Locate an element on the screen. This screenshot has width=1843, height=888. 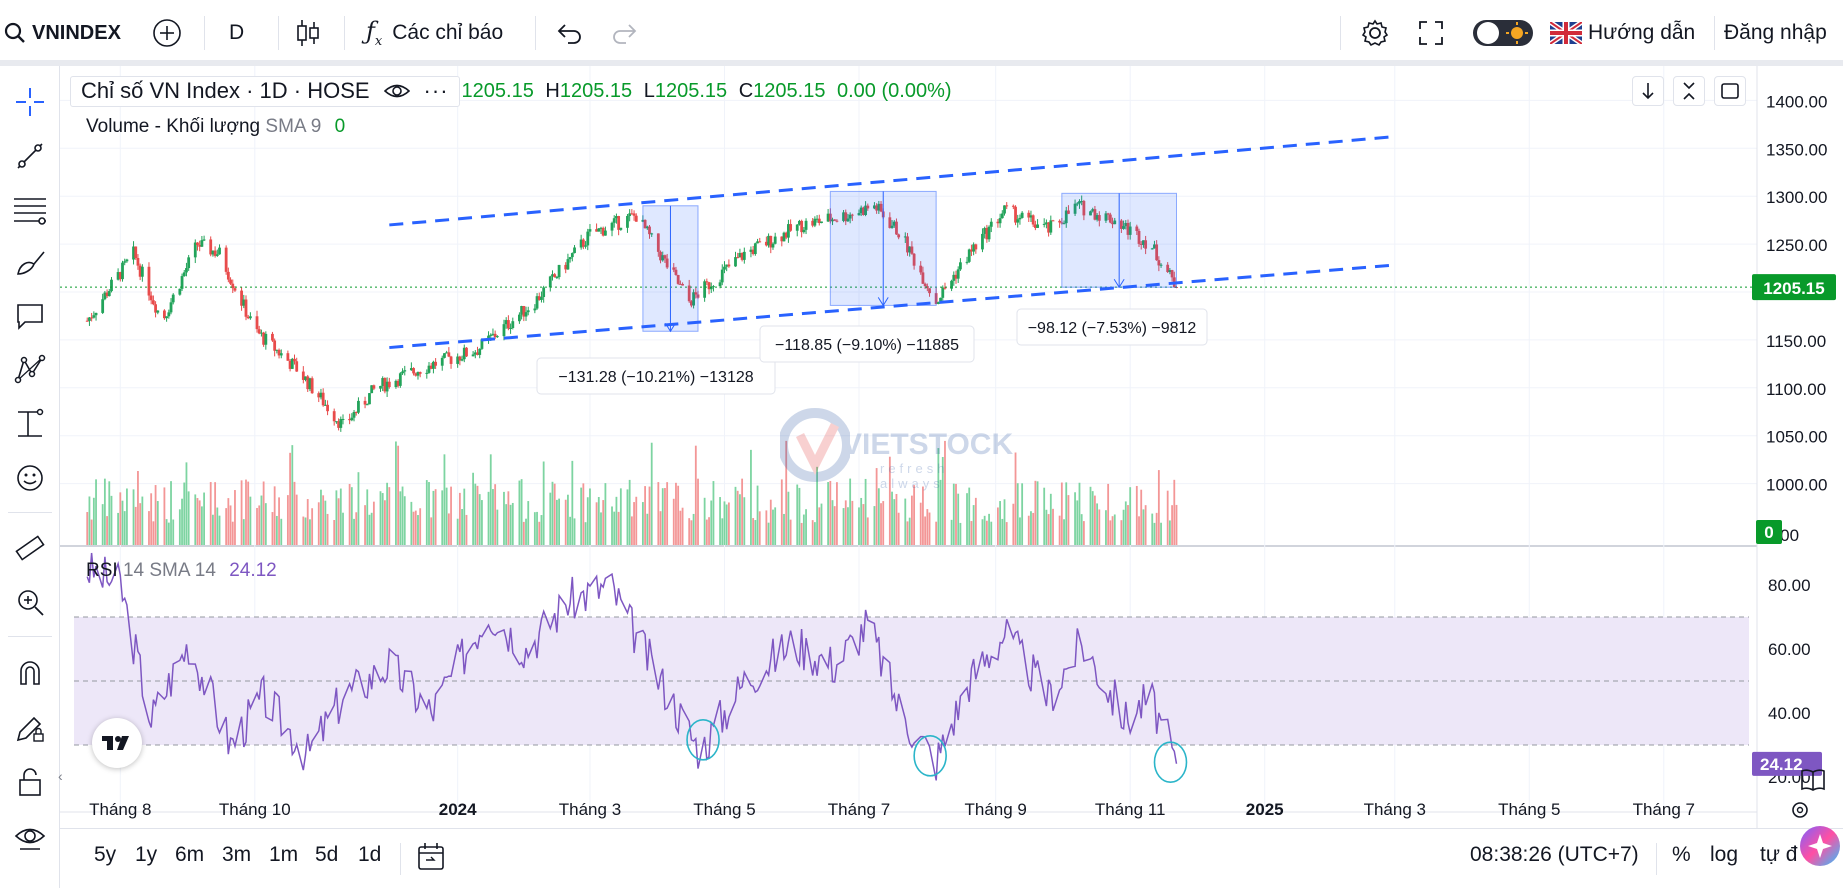
visibility-tool is located at coordinates (30, 836).